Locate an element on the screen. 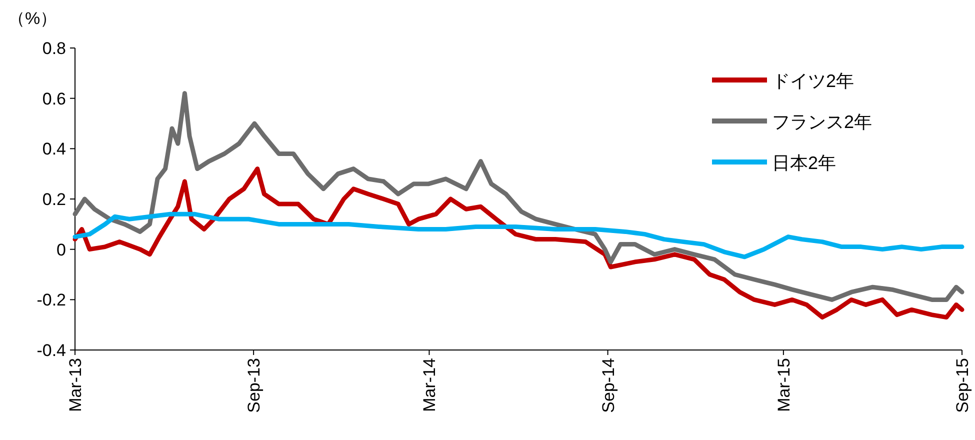 Image resolution: width=975 pixels, height=440 pixels. y-tick-label: 0.2 is located at coordinates (54, 199).